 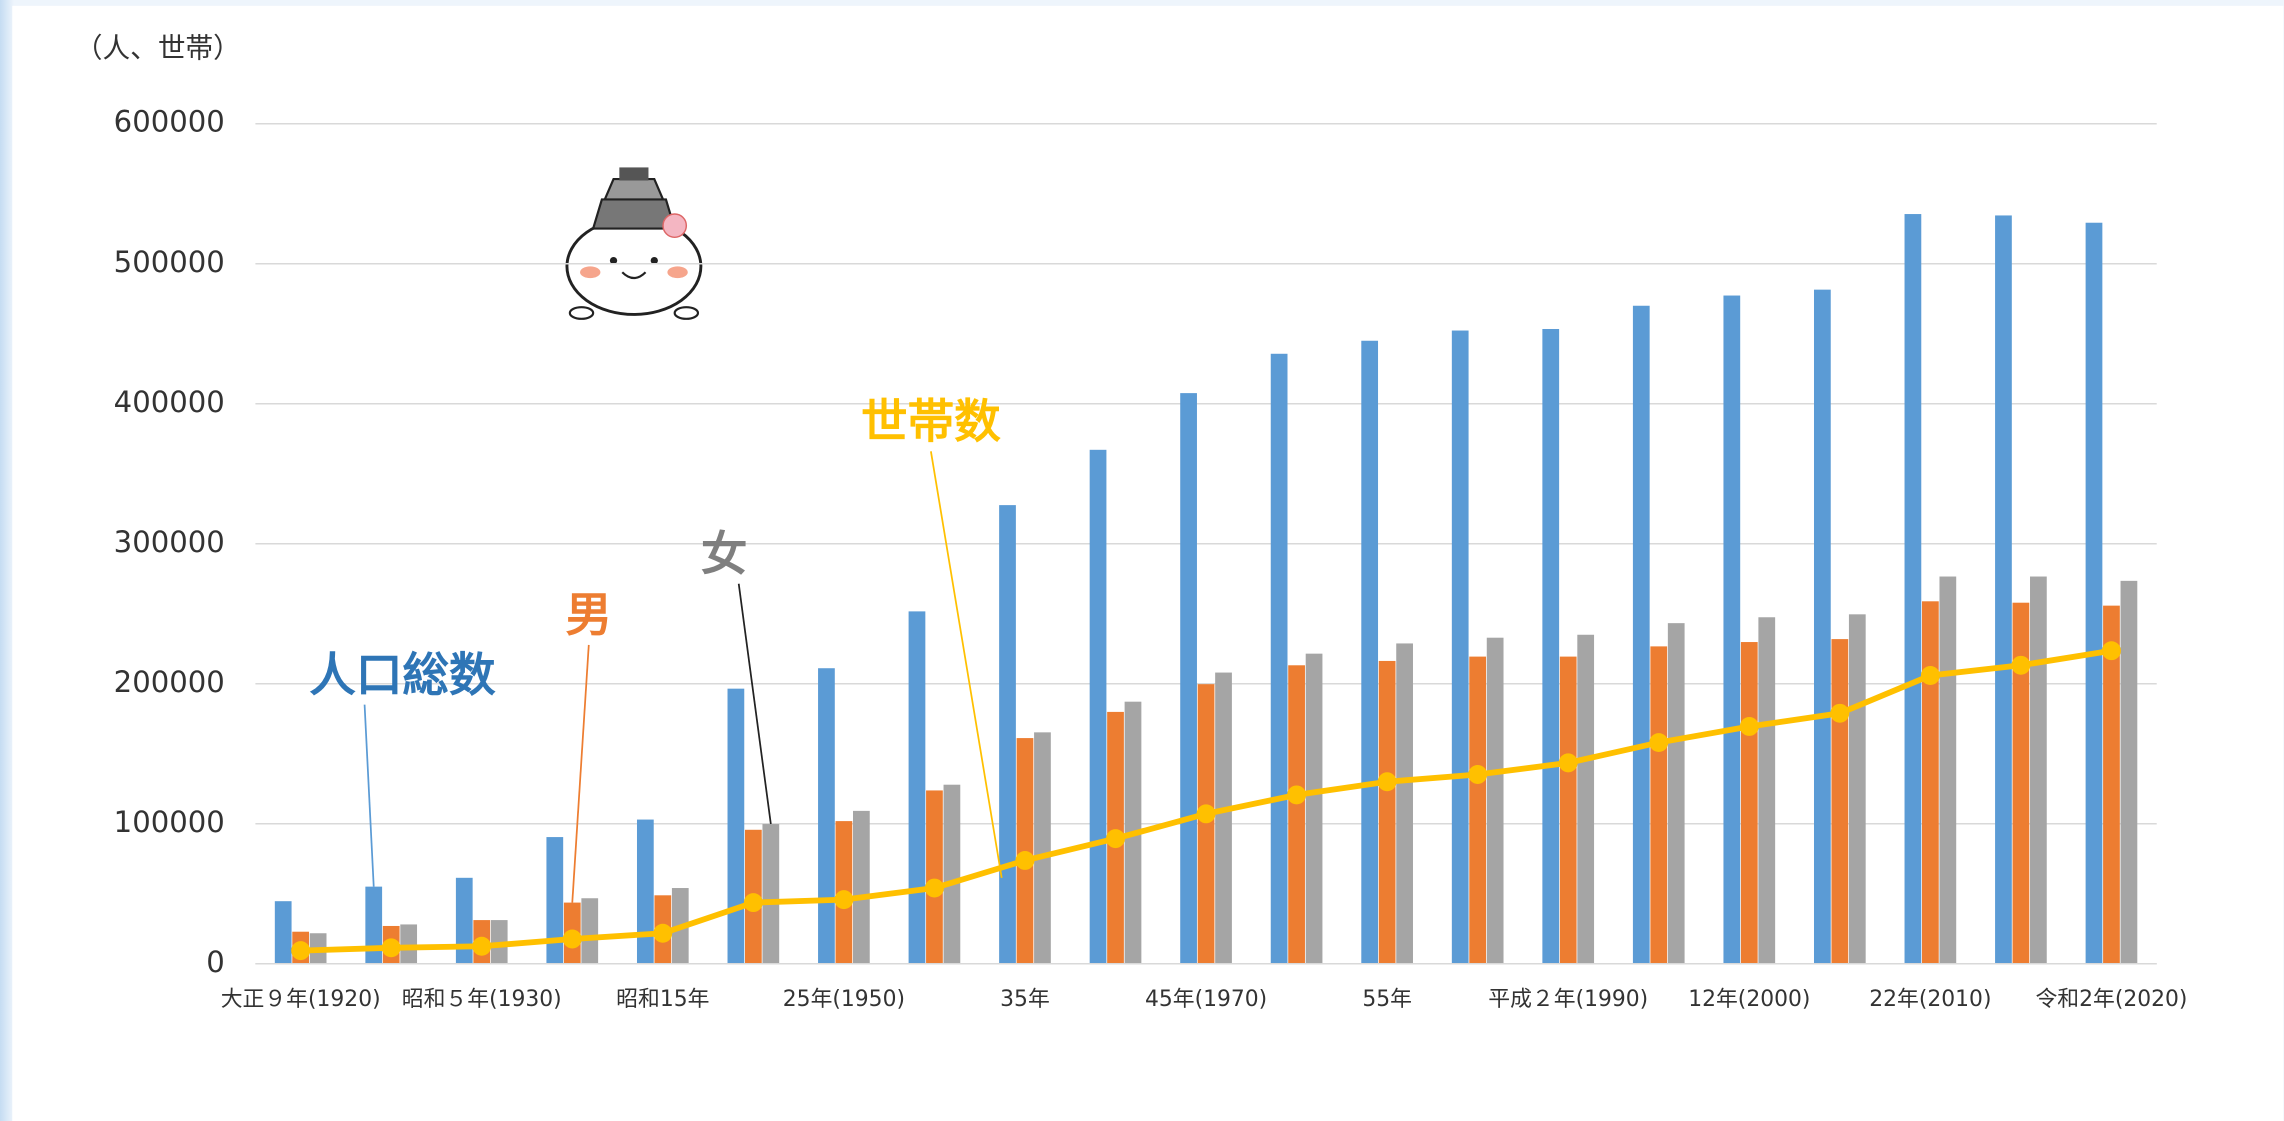 What do you see at coordinates (634, 243) in the screenshot?
I see `mascot` at bounding box center [634, 243].